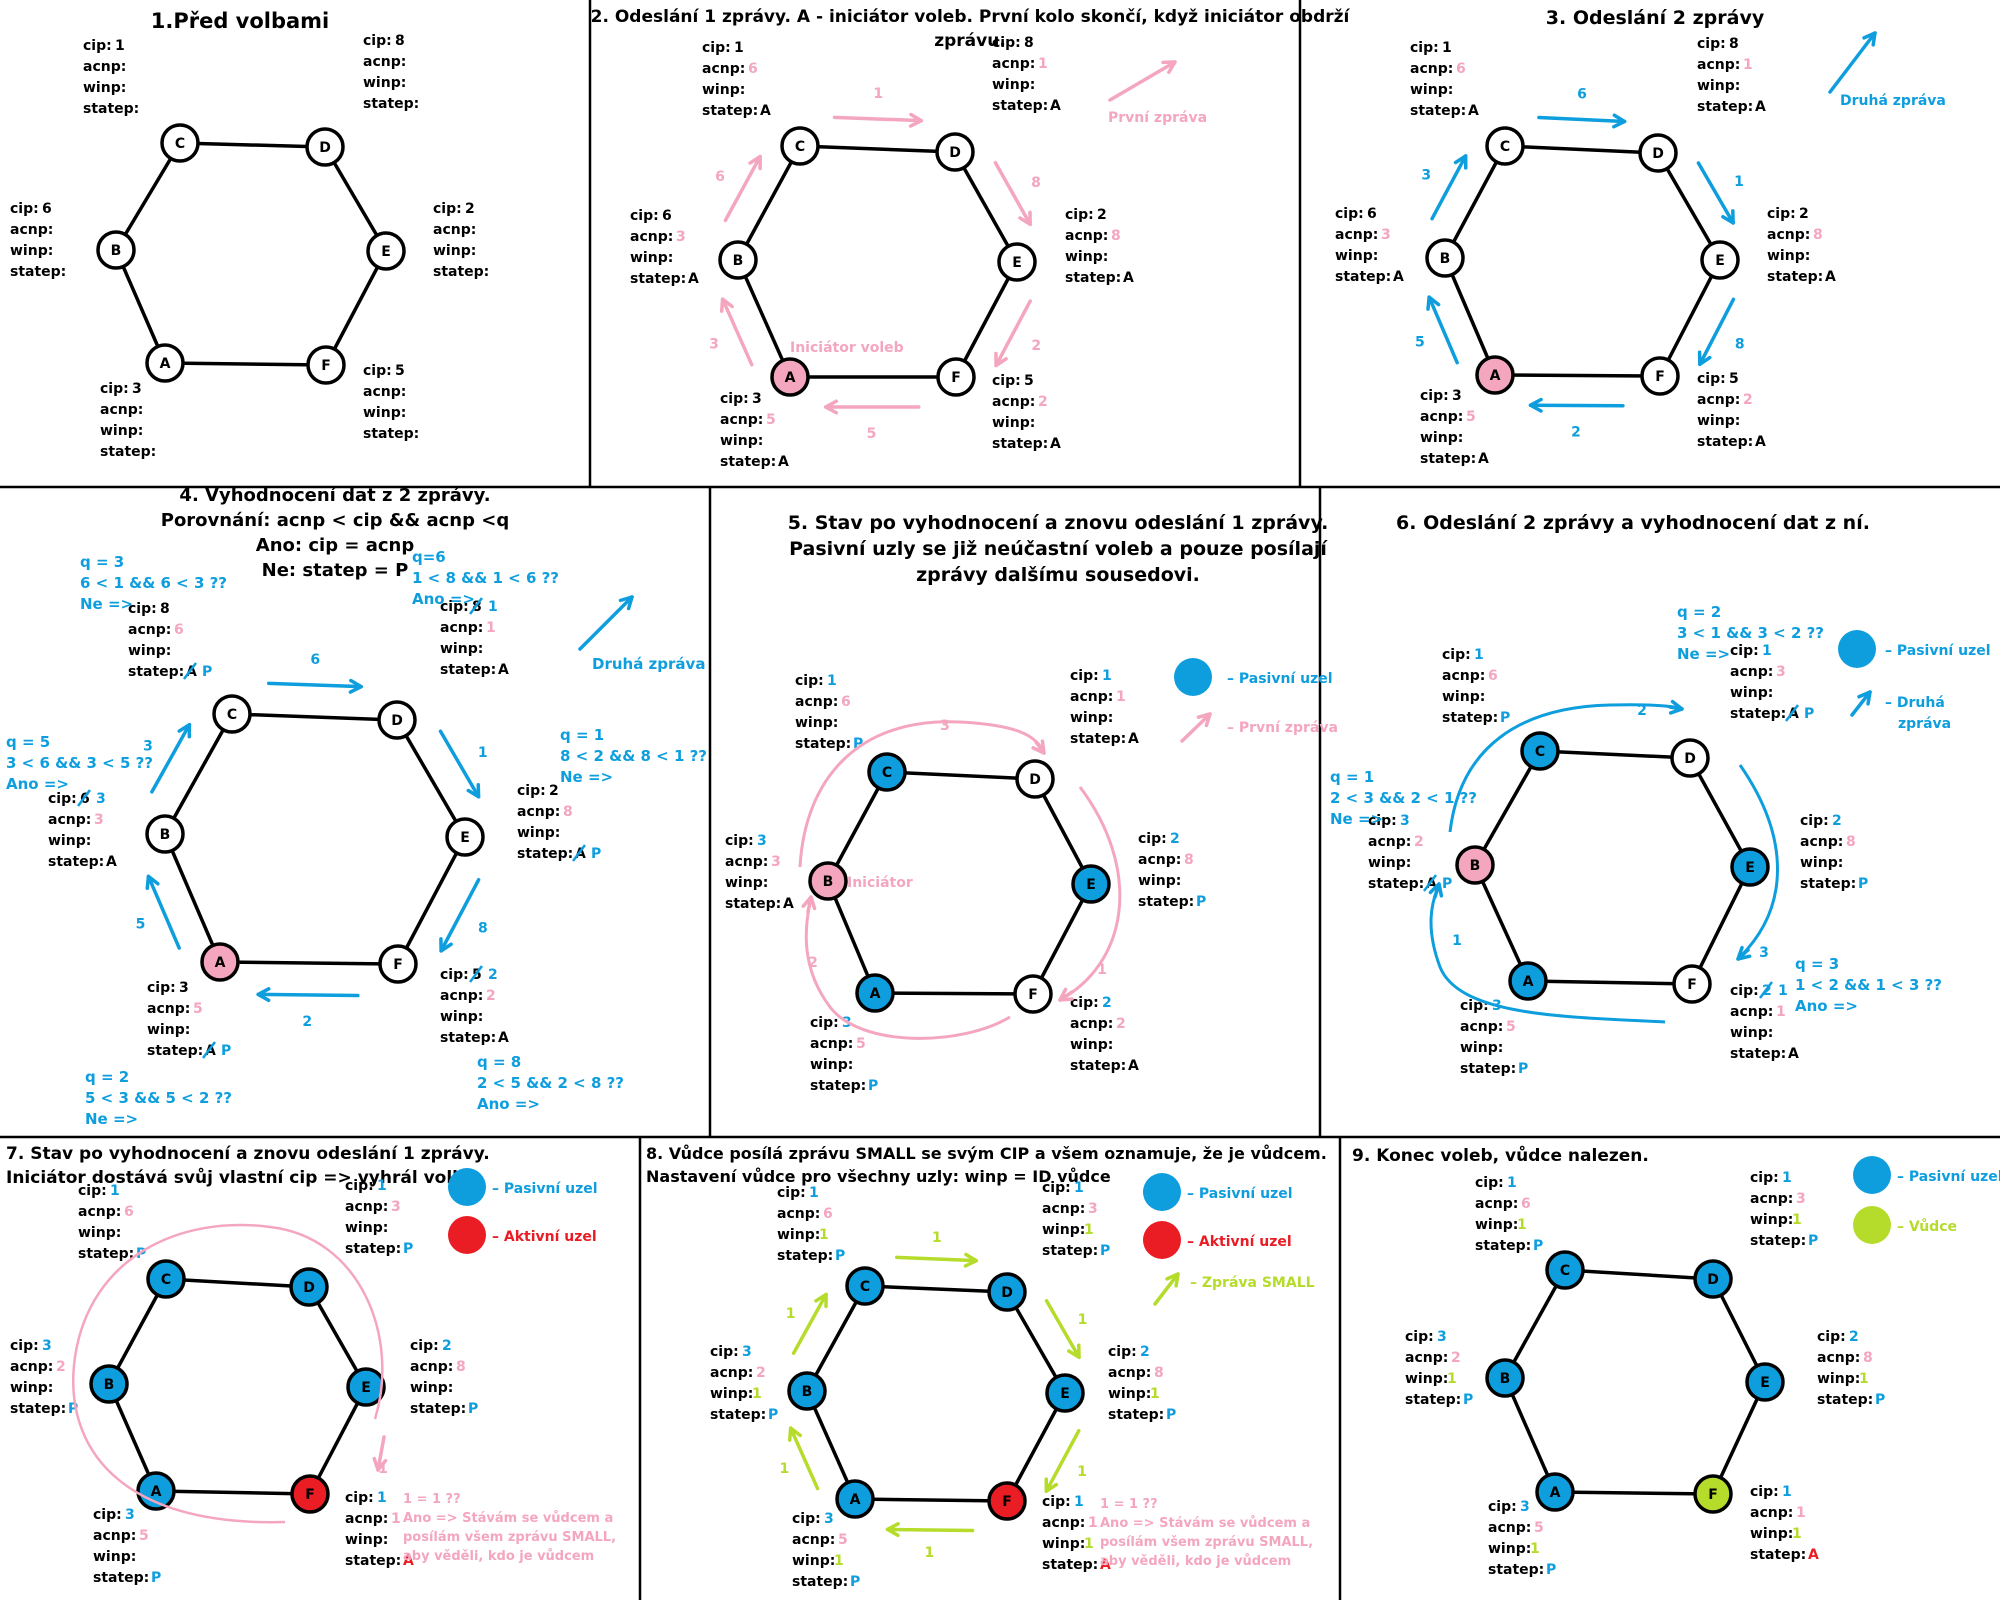  What do you see at coordinates (1007, 1501) in the screenshot?
I see `node-f: F` at bounding box center [1007, 1501].